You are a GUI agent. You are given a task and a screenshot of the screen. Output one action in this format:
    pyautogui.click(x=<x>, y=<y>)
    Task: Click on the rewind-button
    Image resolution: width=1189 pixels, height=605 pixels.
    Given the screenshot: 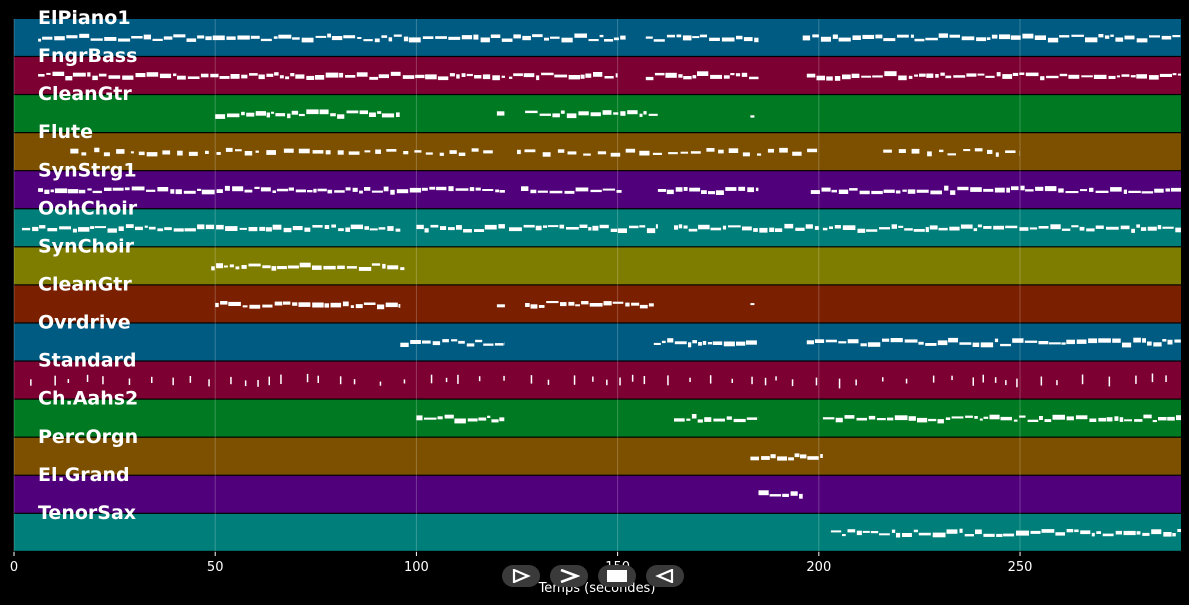 What is the action you would take?
    pyautogui.click(x=665, y=576)
    